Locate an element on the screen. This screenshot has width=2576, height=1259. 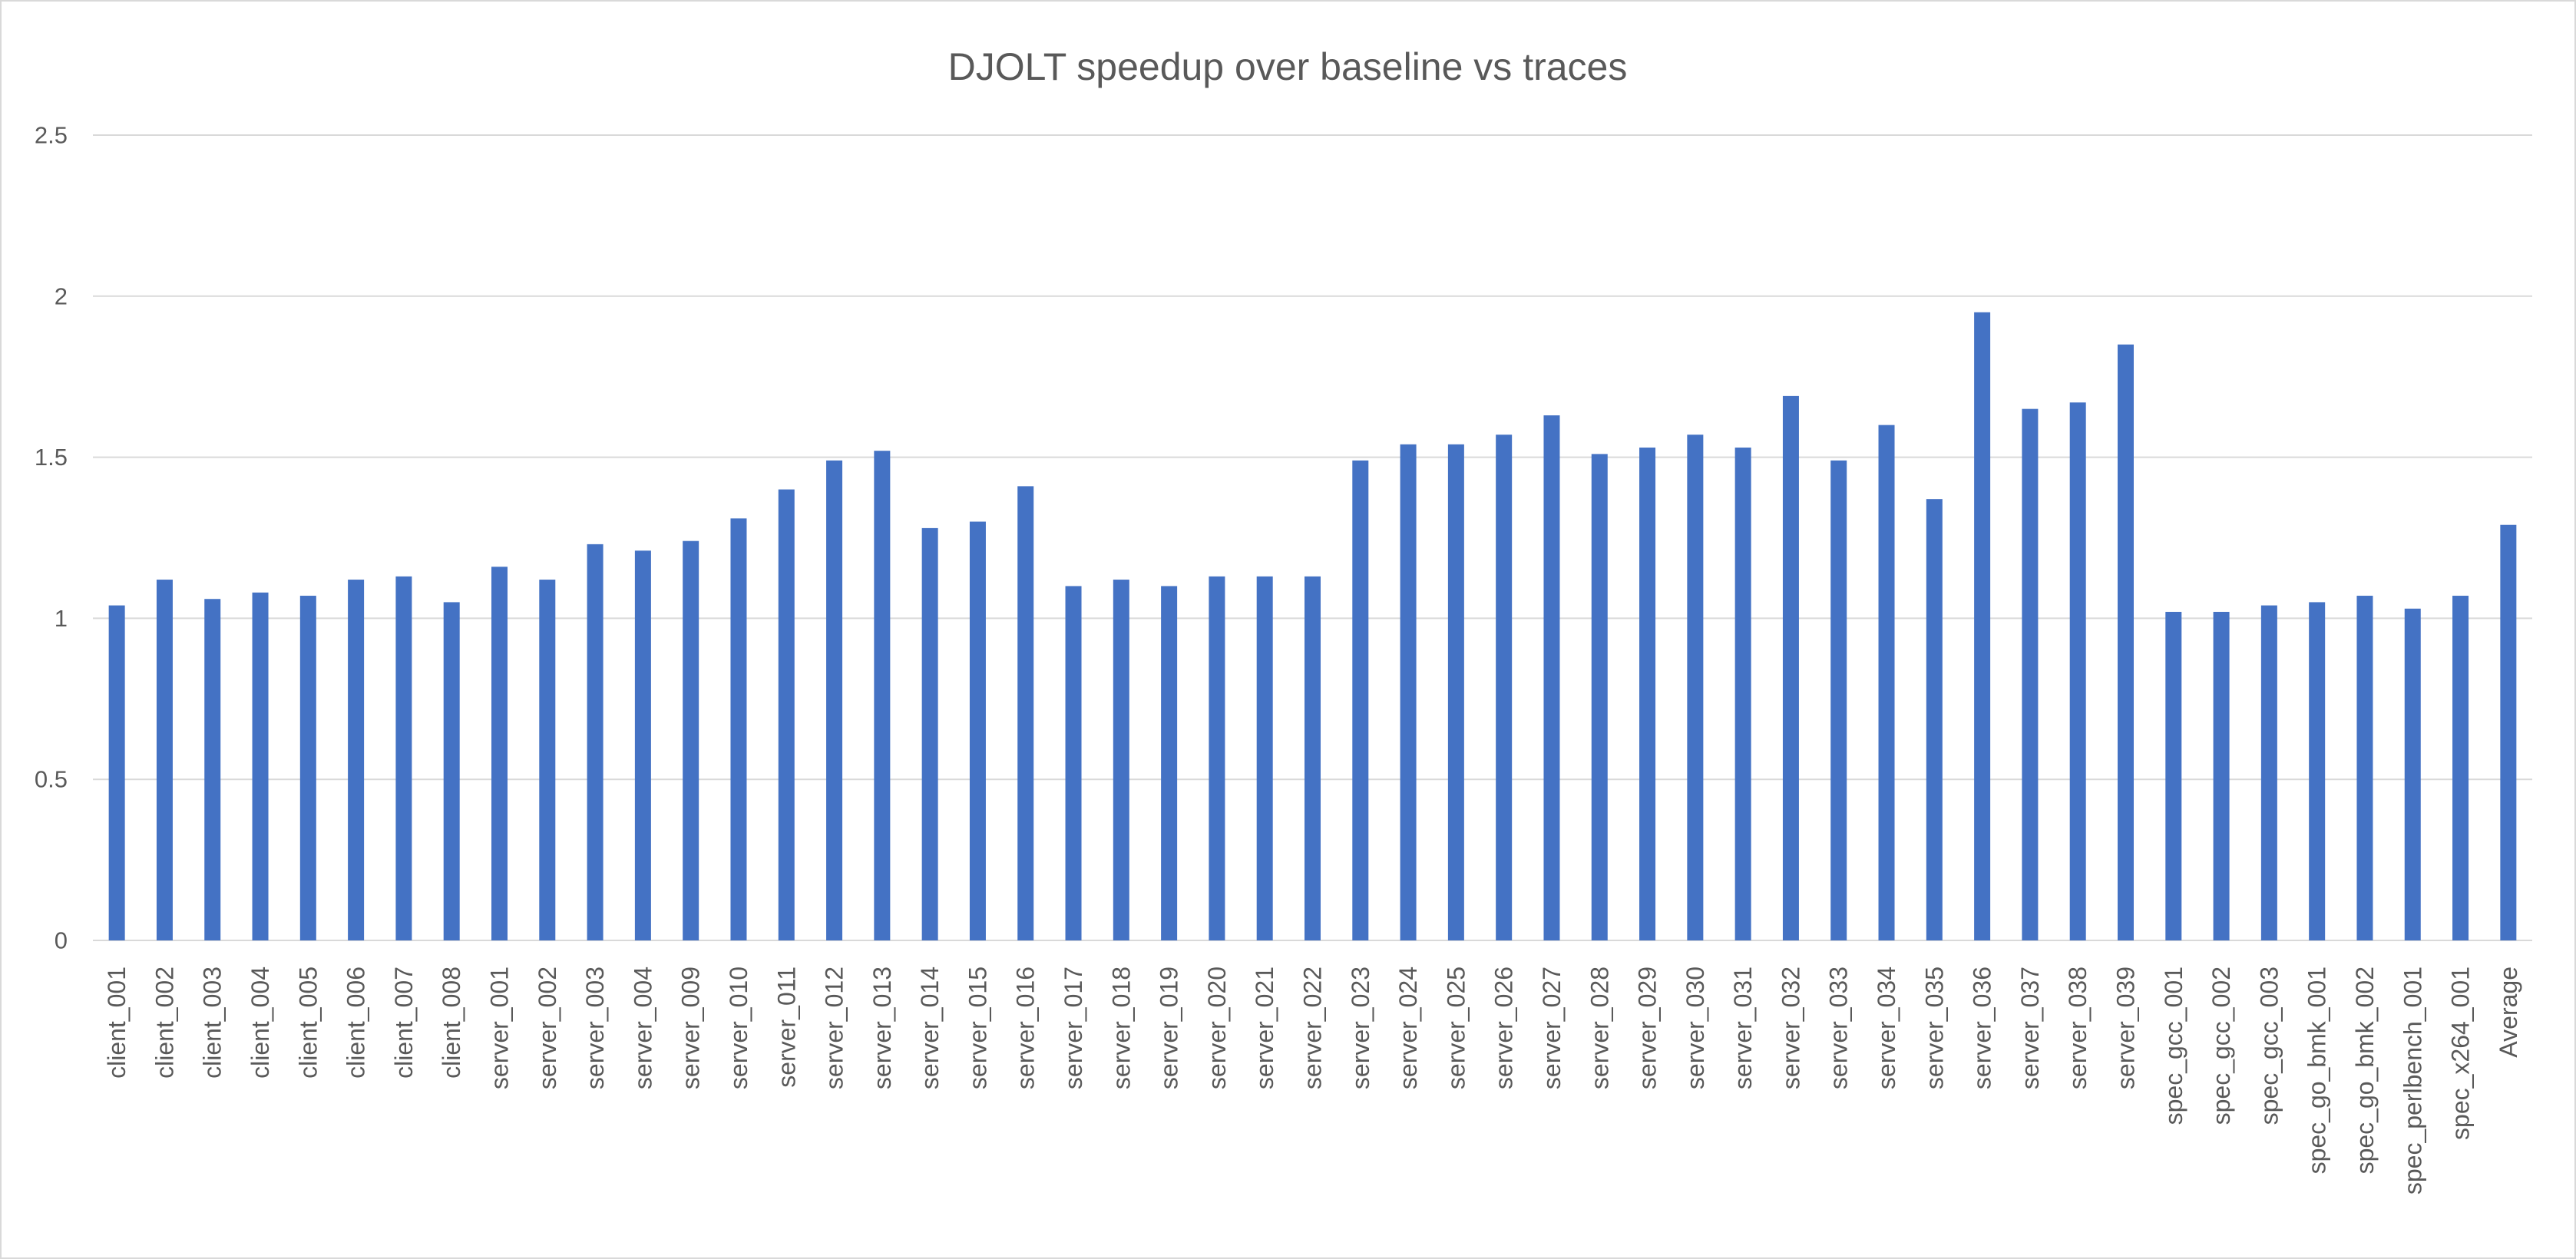
y-tick-label: 0.5 is located at coordinates (52, 779).